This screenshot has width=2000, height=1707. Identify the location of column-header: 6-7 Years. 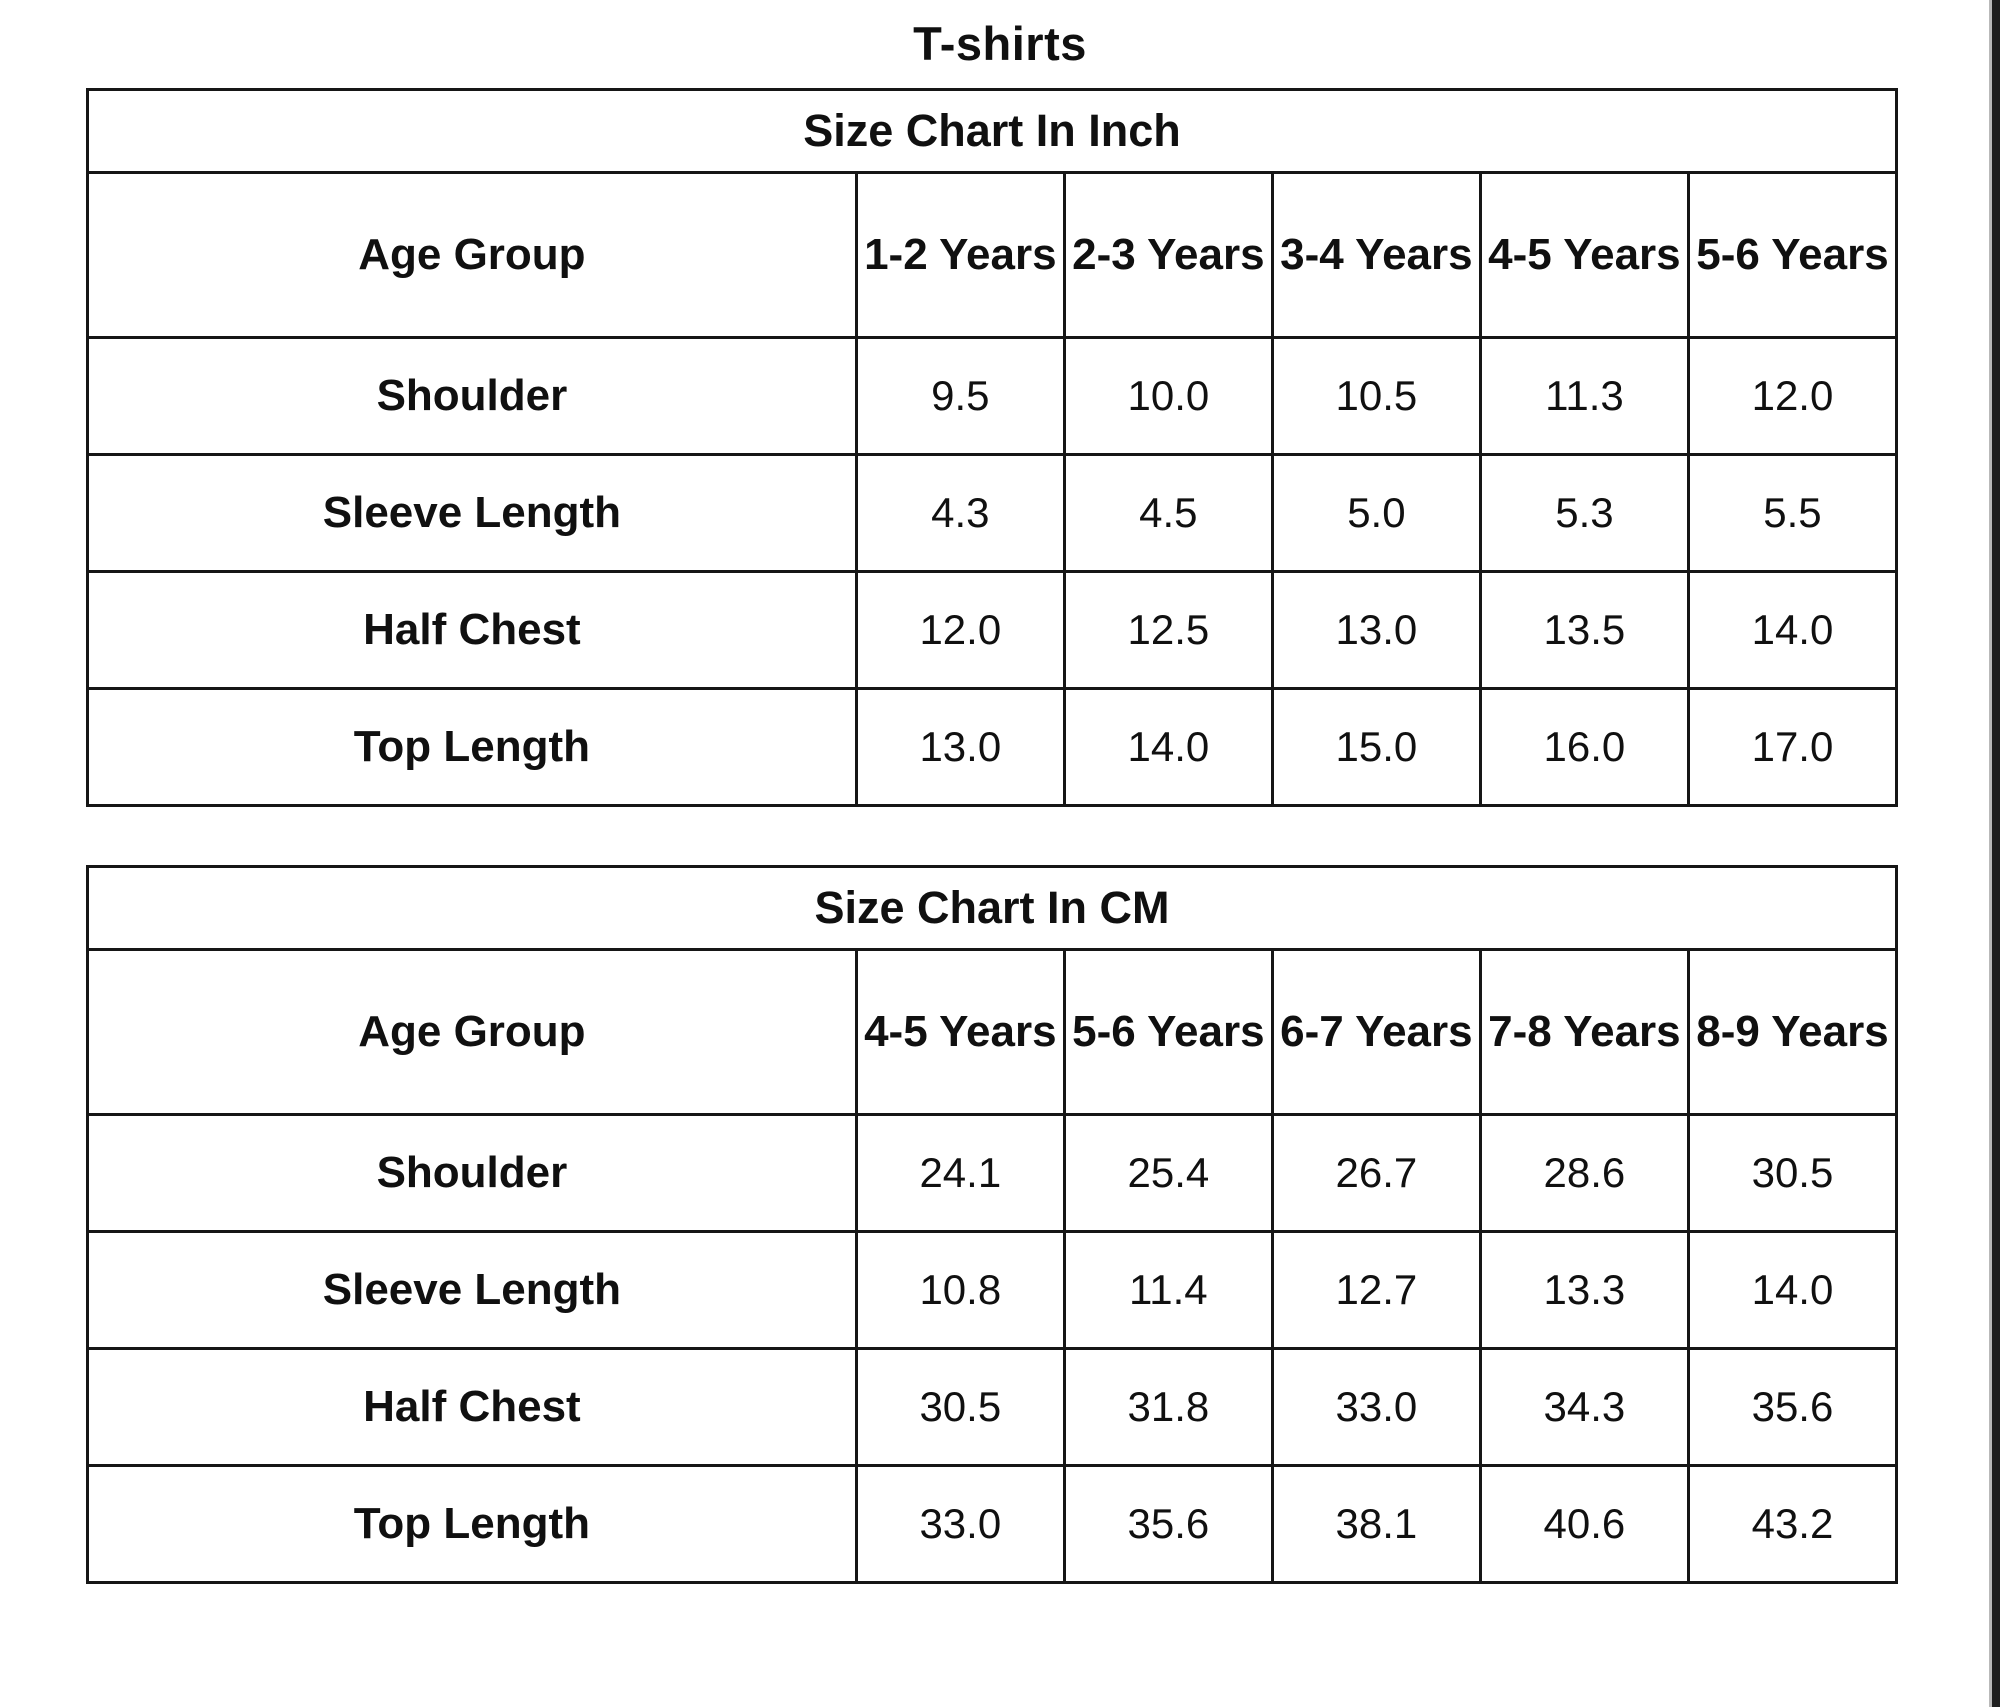
(1376, 1032).